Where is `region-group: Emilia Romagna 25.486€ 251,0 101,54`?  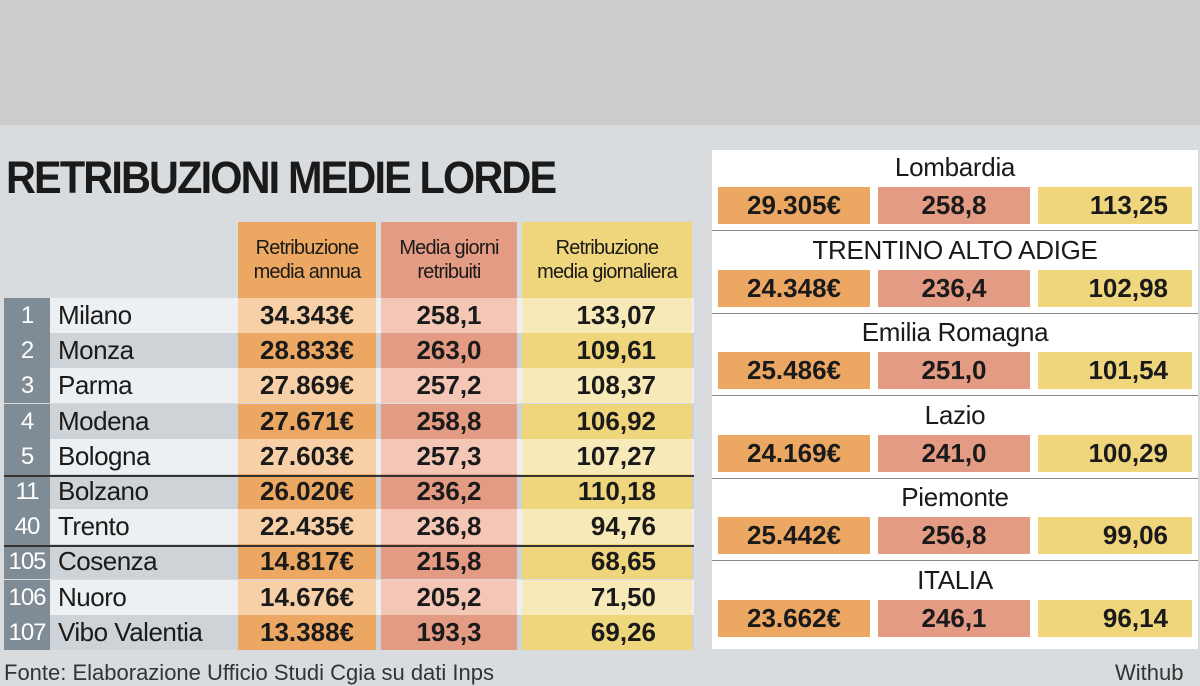
region-group: Emilia Romagna 25.486€ 251,0 101,54 is located at coordinates (955, 356).